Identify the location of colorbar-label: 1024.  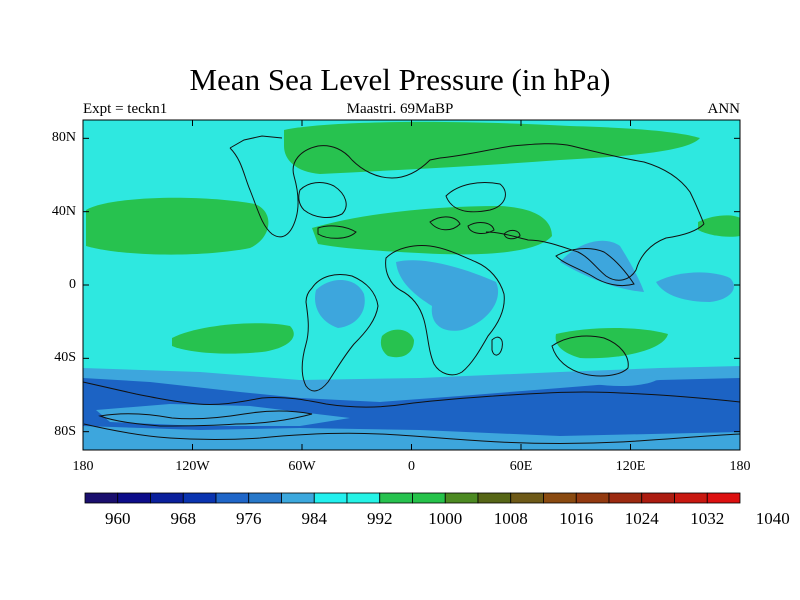
(641, 518).